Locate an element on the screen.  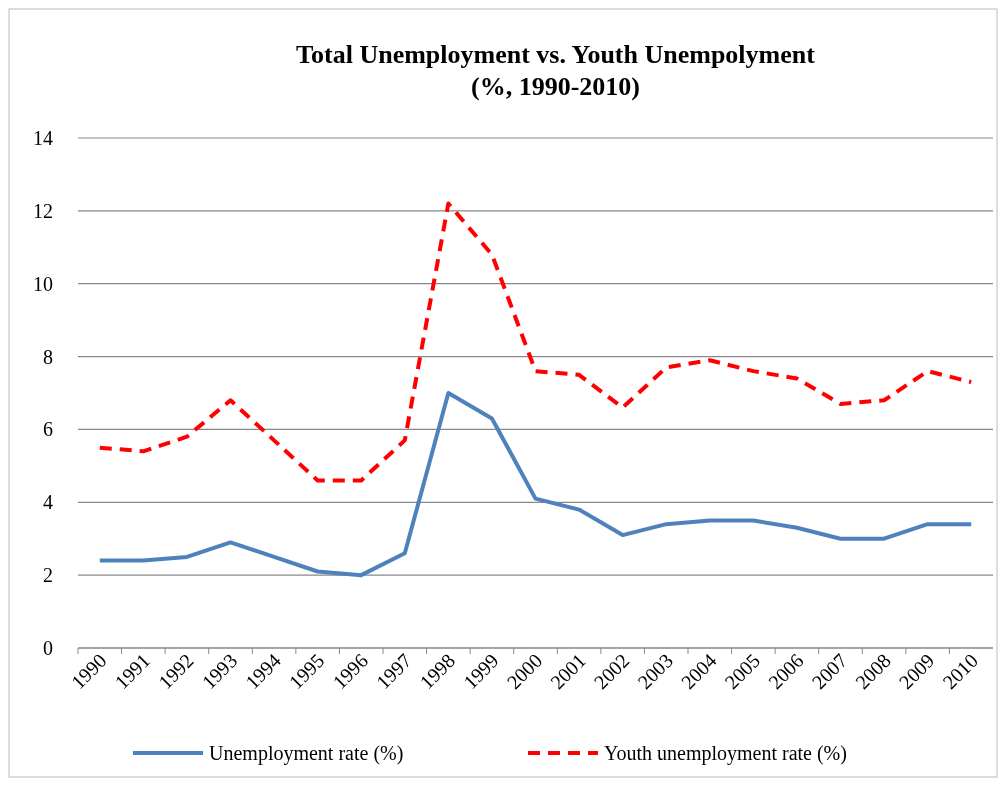
x-tick-label: 1991 is located at coordinates (132, 671).